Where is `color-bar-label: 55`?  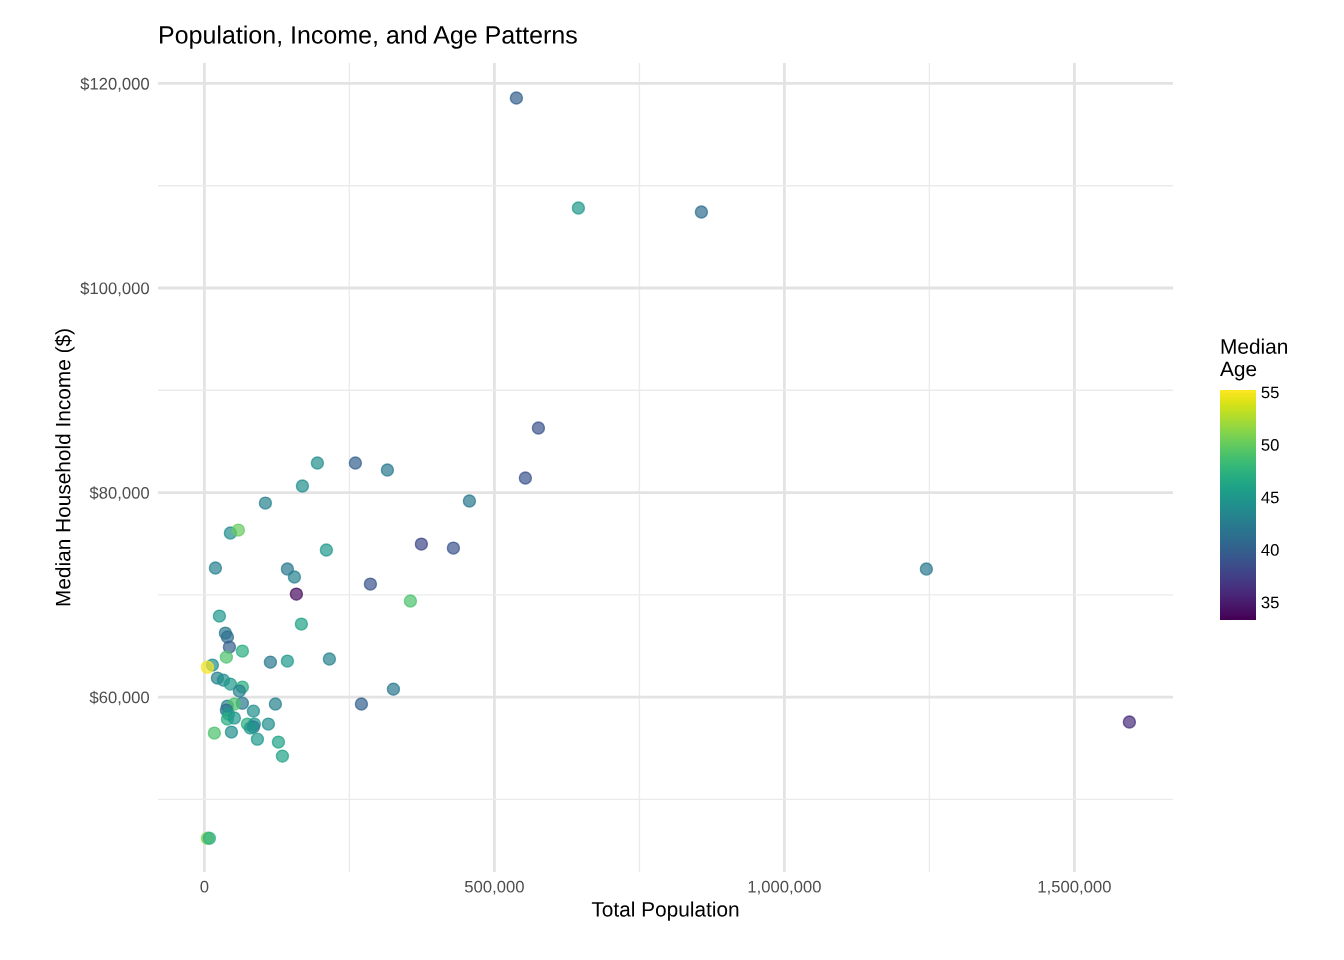
color-bar-label: 55 is located at coordinates (1270, 392).